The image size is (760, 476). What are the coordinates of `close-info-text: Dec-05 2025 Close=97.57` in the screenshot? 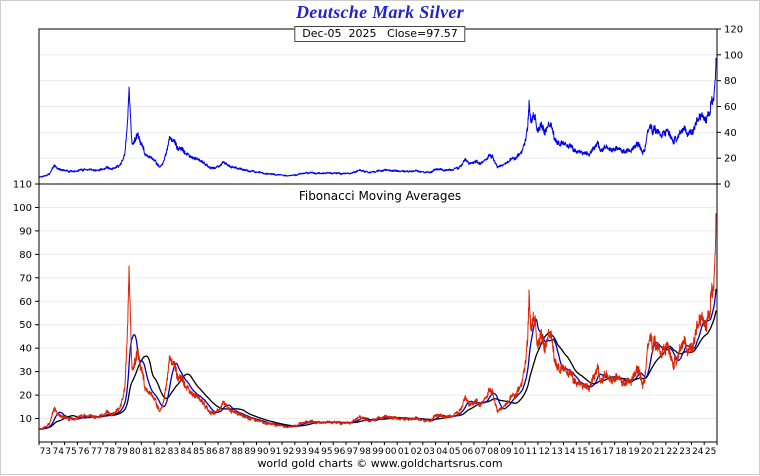 It's located at (380, 33).